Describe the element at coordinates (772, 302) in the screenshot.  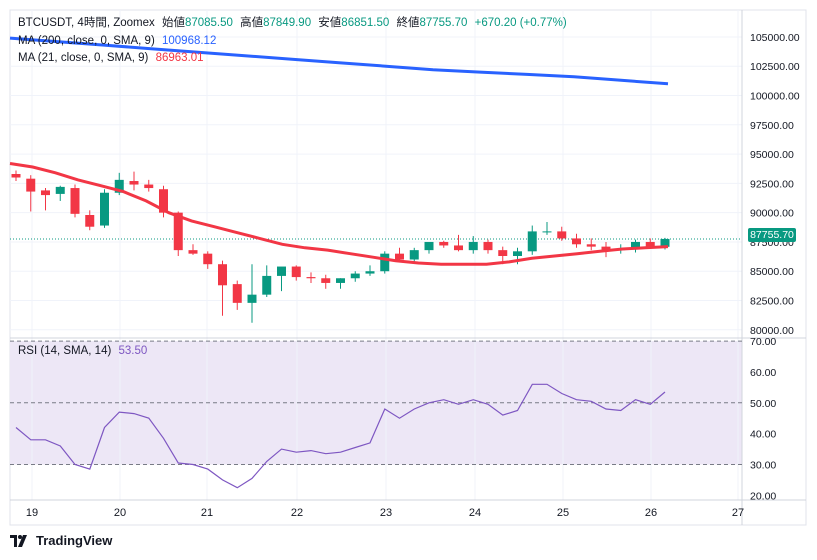
I see `price-tick-label: 82500.00` at that location.